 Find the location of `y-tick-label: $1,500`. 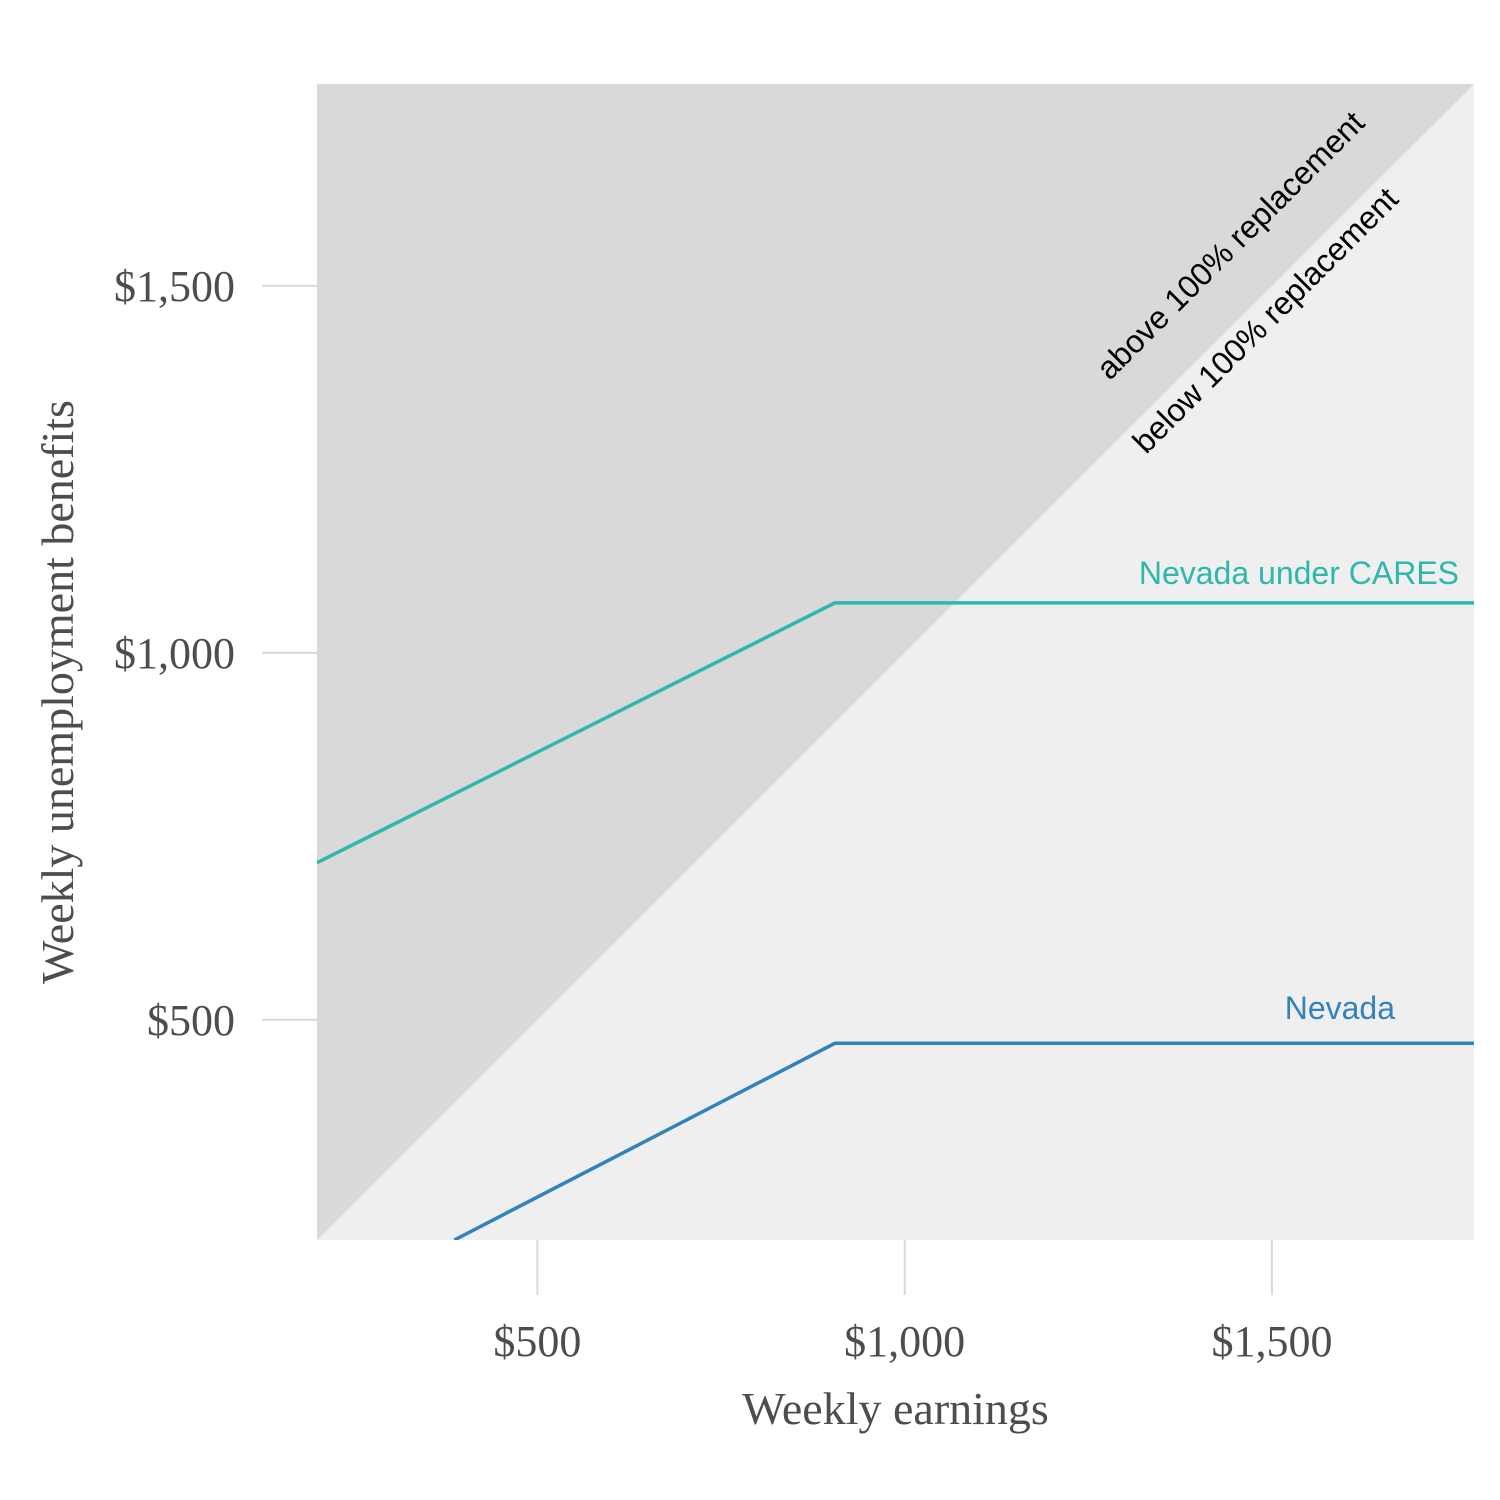

y-tick-label: $1,500 is located at coordinates (174, 286).